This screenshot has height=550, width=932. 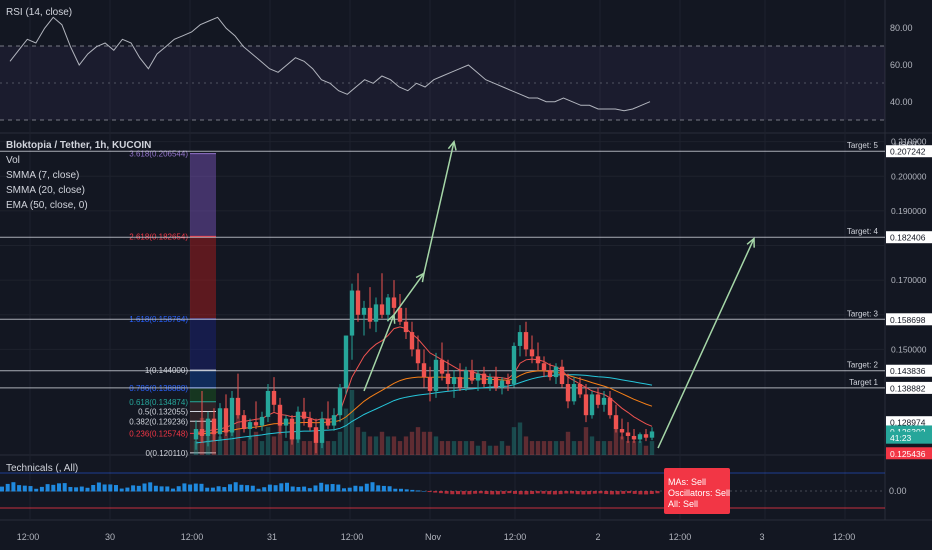 What do you see at coordinates (901, 102) in the screenshot?
I see `rsi-axis-label-40: 40.00` at bounding box center [901, 102].